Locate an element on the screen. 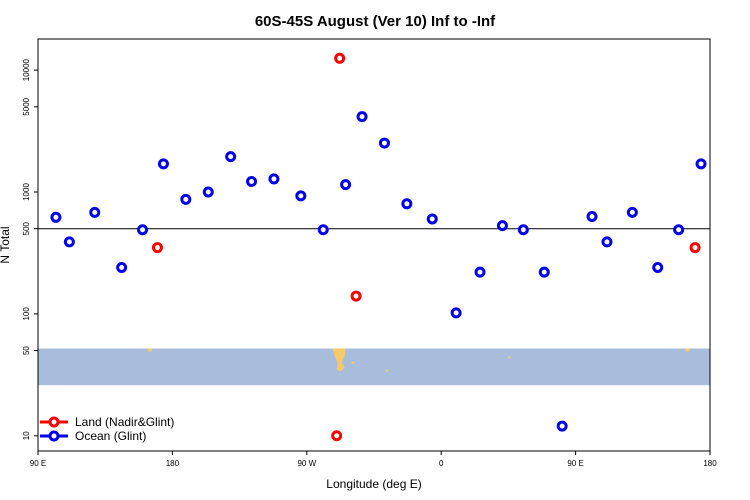 This screenshot has width=750, height=500. legend-ocean-label: Ocean (Glint) is located at coordinates (110, 436).